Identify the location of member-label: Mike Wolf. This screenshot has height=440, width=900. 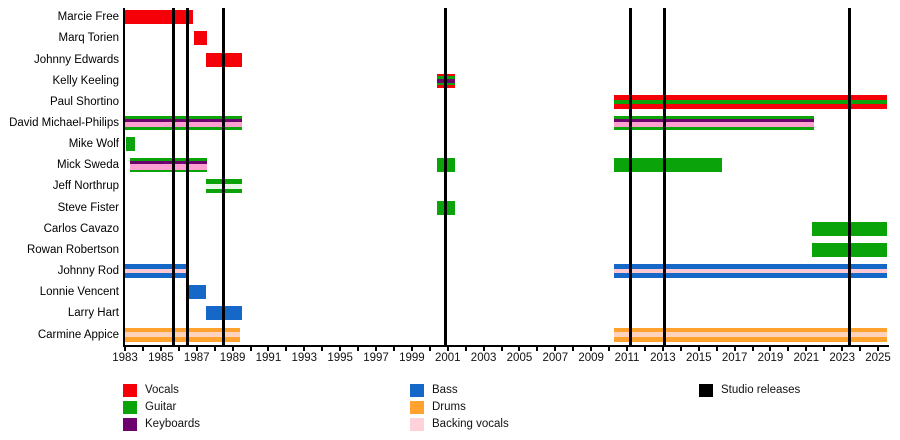
(93, 144).